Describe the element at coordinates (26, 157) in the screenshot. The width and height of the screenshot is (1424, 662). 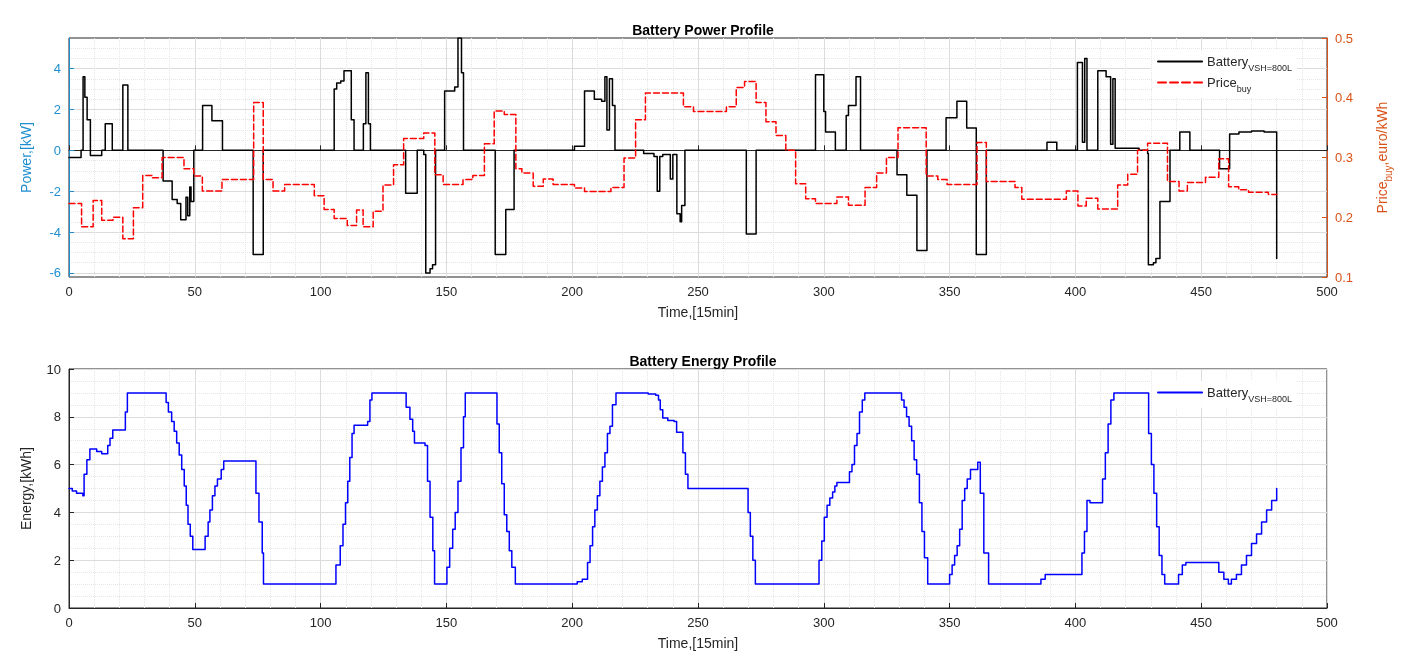
I see `y-axis-title: Power,[kW]` at that location.